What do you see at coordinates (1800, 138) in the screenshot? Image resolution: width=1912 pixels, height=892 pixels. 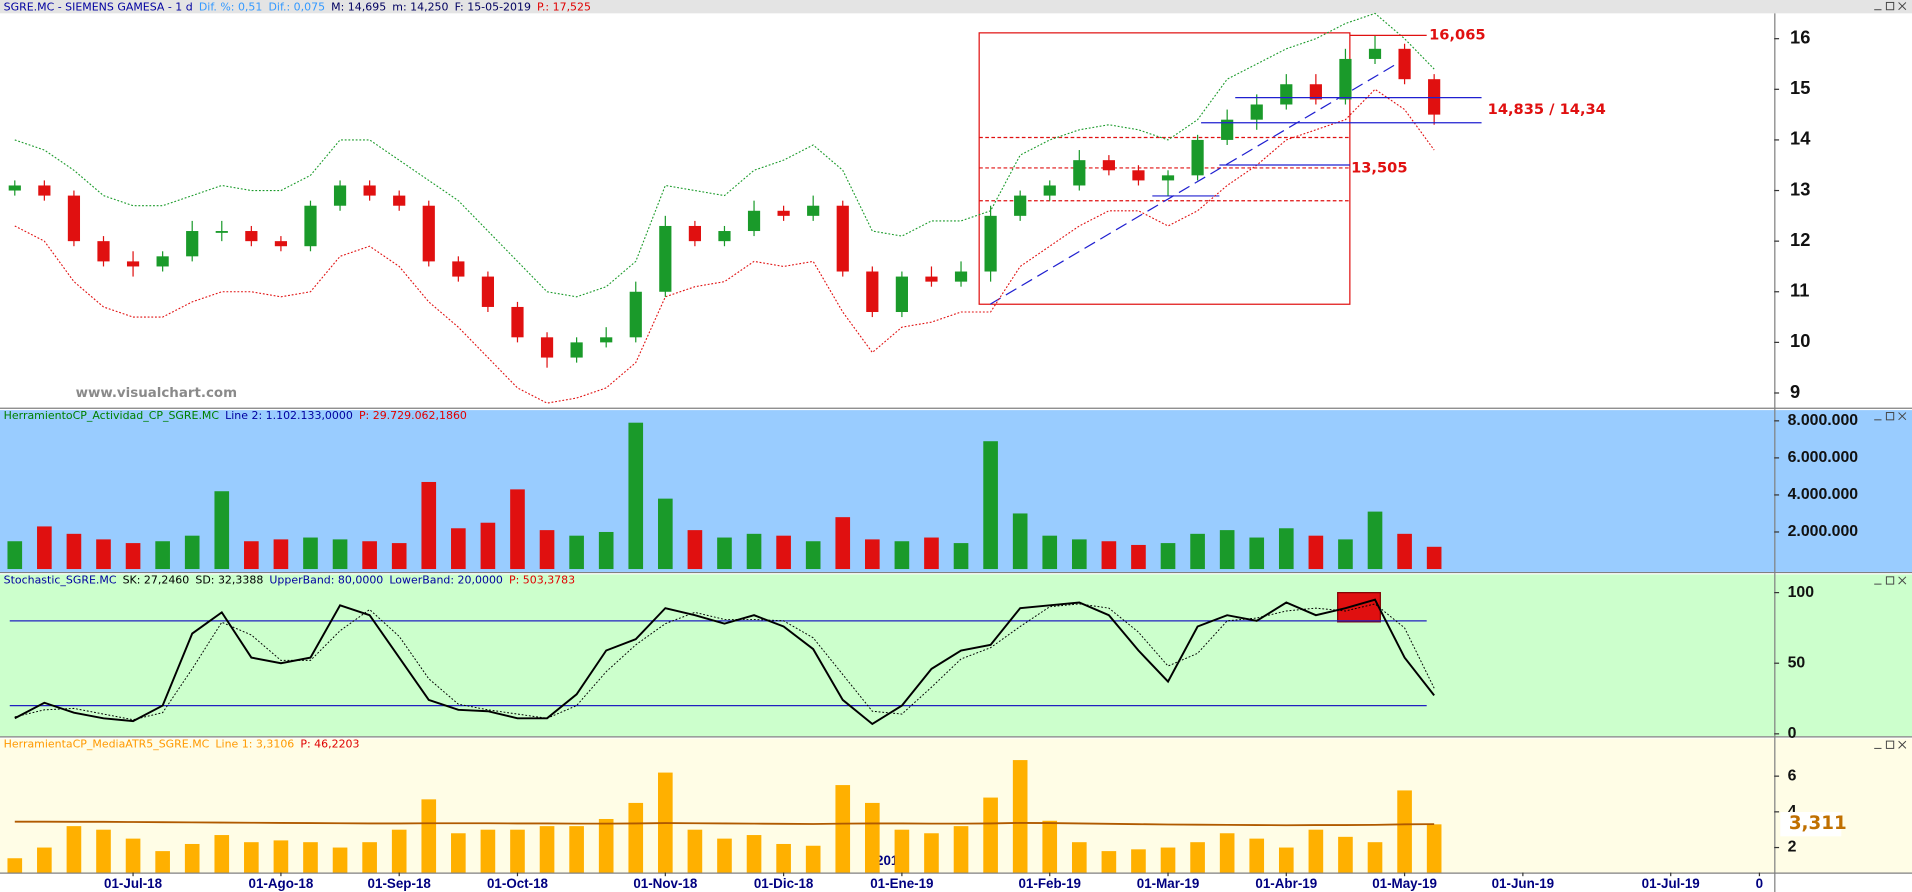 I see `y-tick-label: 14` at bounding box center [1800, 138].